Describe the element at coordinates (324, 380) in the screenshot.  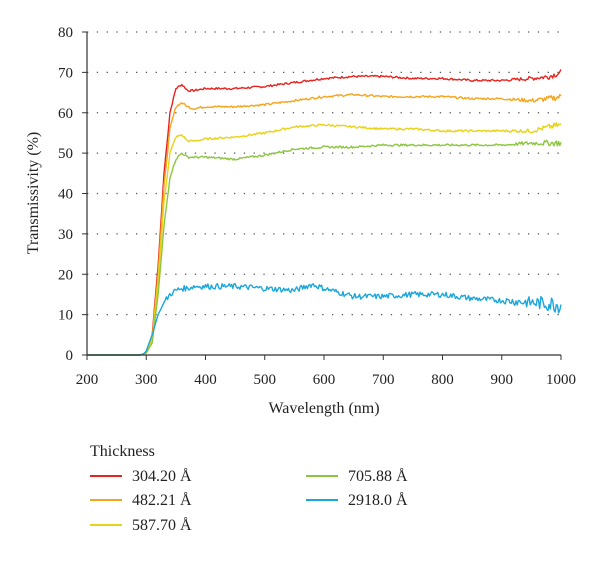
I see `x-tick-label: 600` at that location.